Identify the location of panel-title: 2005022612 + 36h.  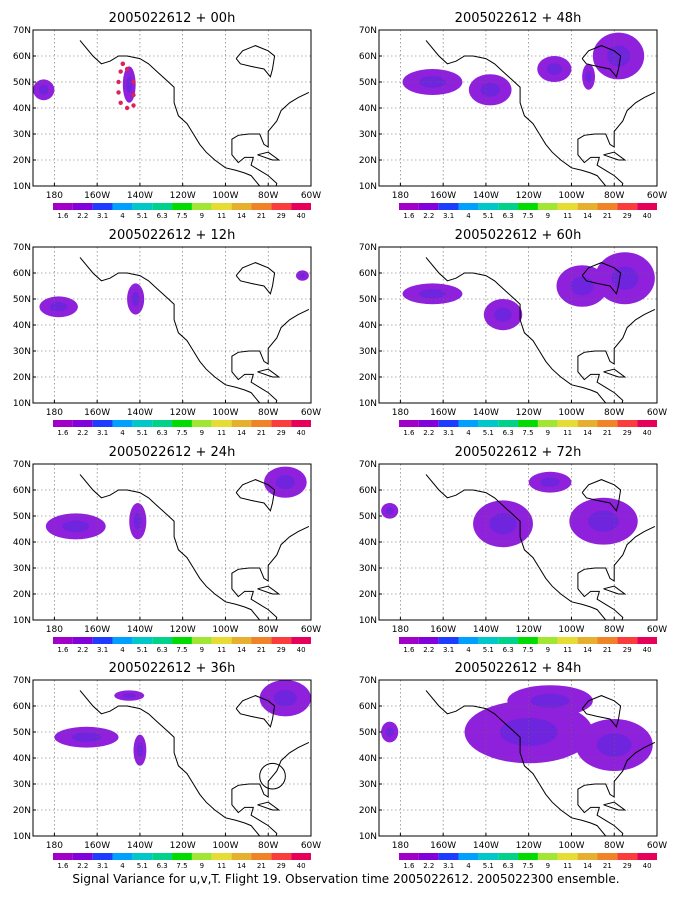
(172, 668).